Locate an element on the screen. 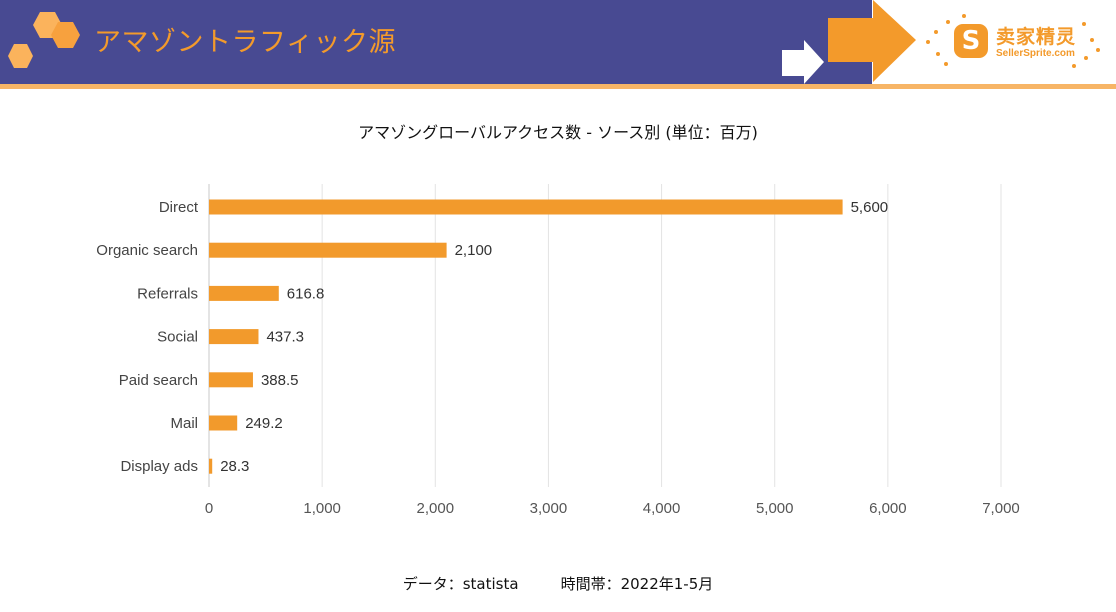  data-label: 616.8 is located at coordinates (306, 293).